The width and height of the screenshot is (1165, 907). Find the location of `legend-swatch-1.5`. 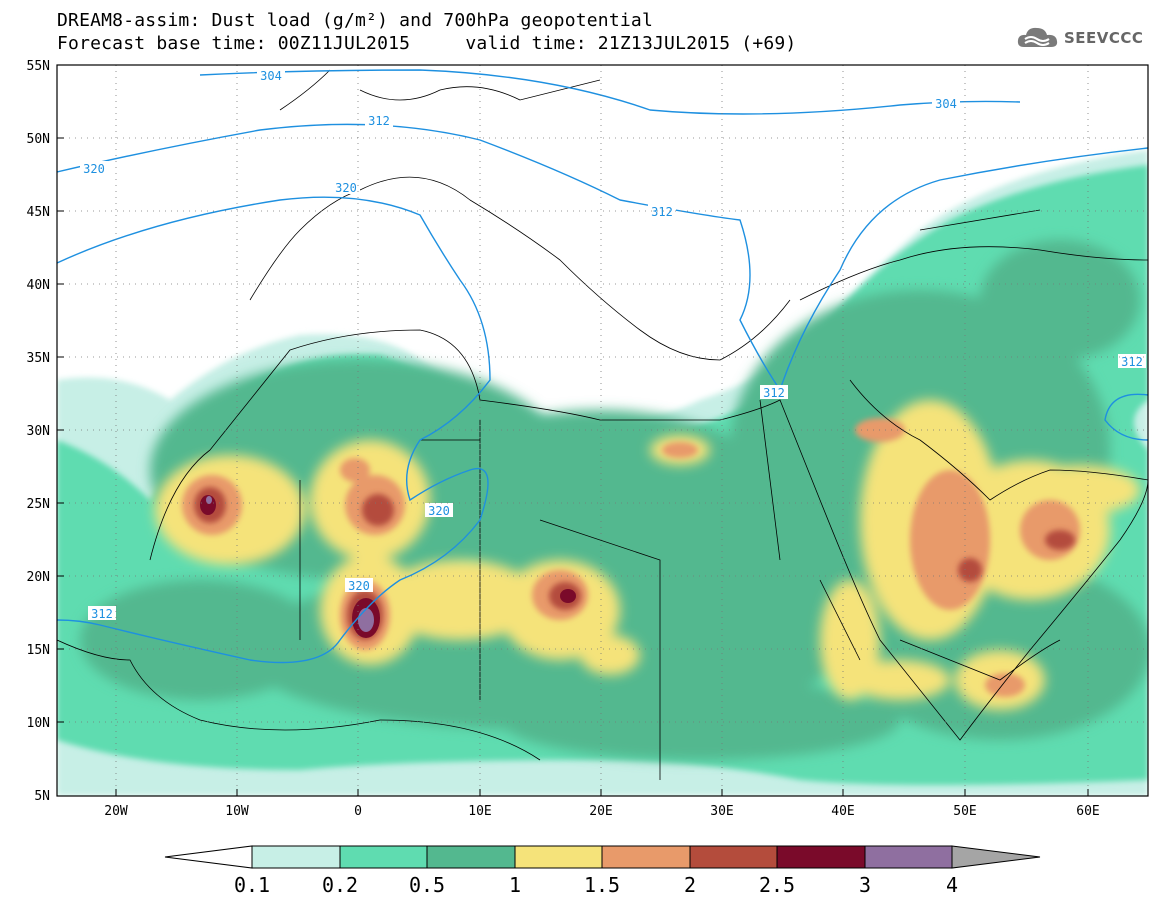

legend-swatch-1.5 is located at coordinates (646, 857).